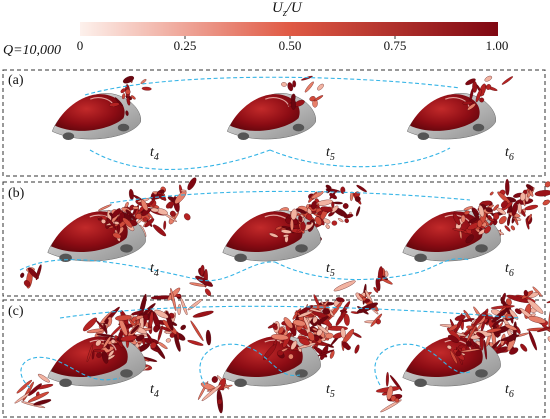  I want to click on time-label: t4, so click(154, 154).